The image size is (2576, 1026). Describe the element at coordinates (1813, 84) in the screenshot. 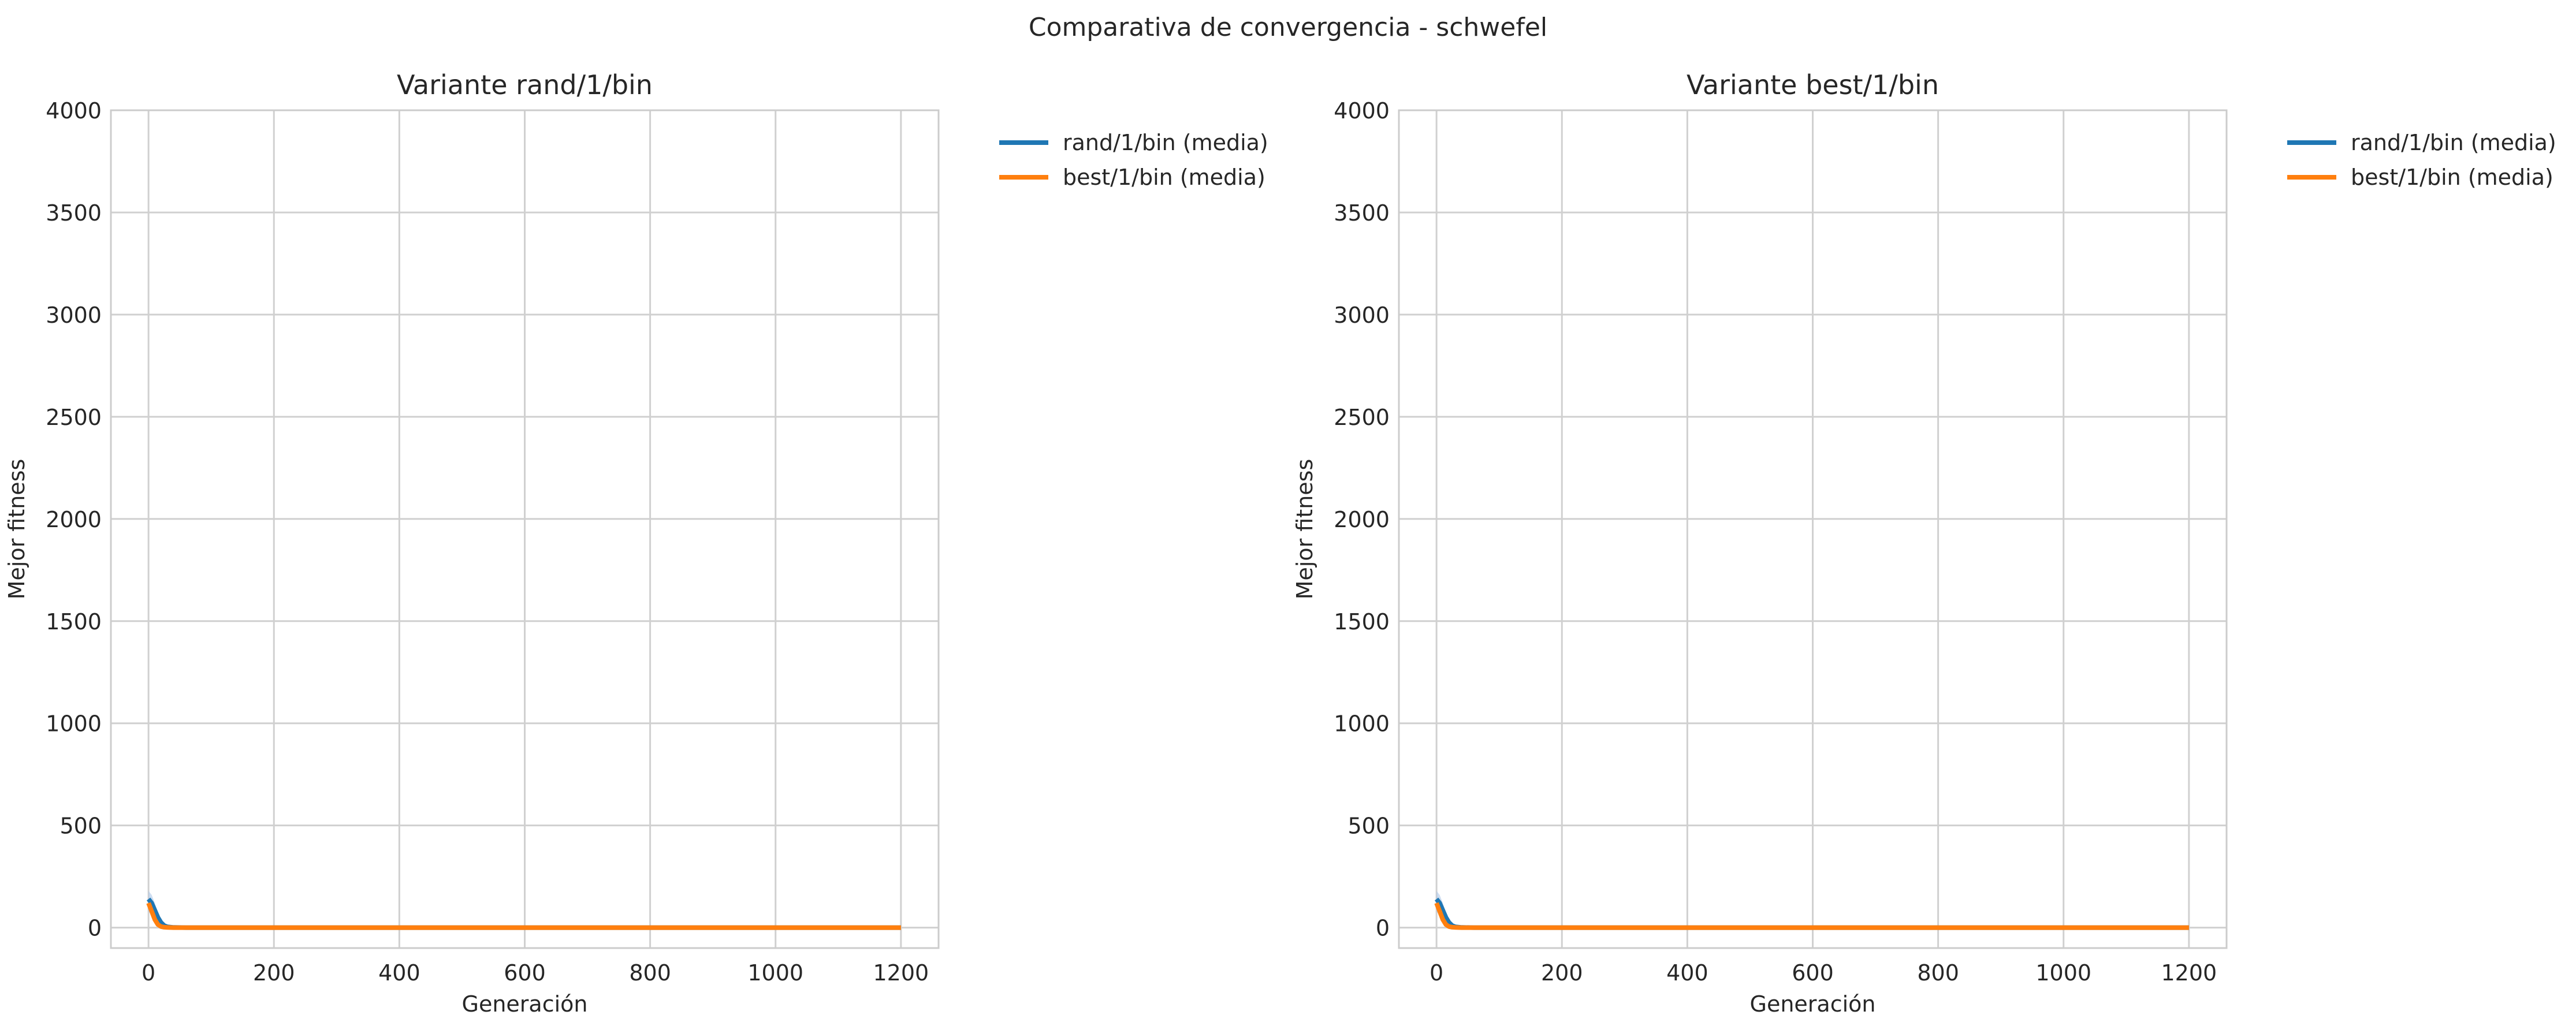

I see `subplot-title: Variante best/1/bin` at that location.